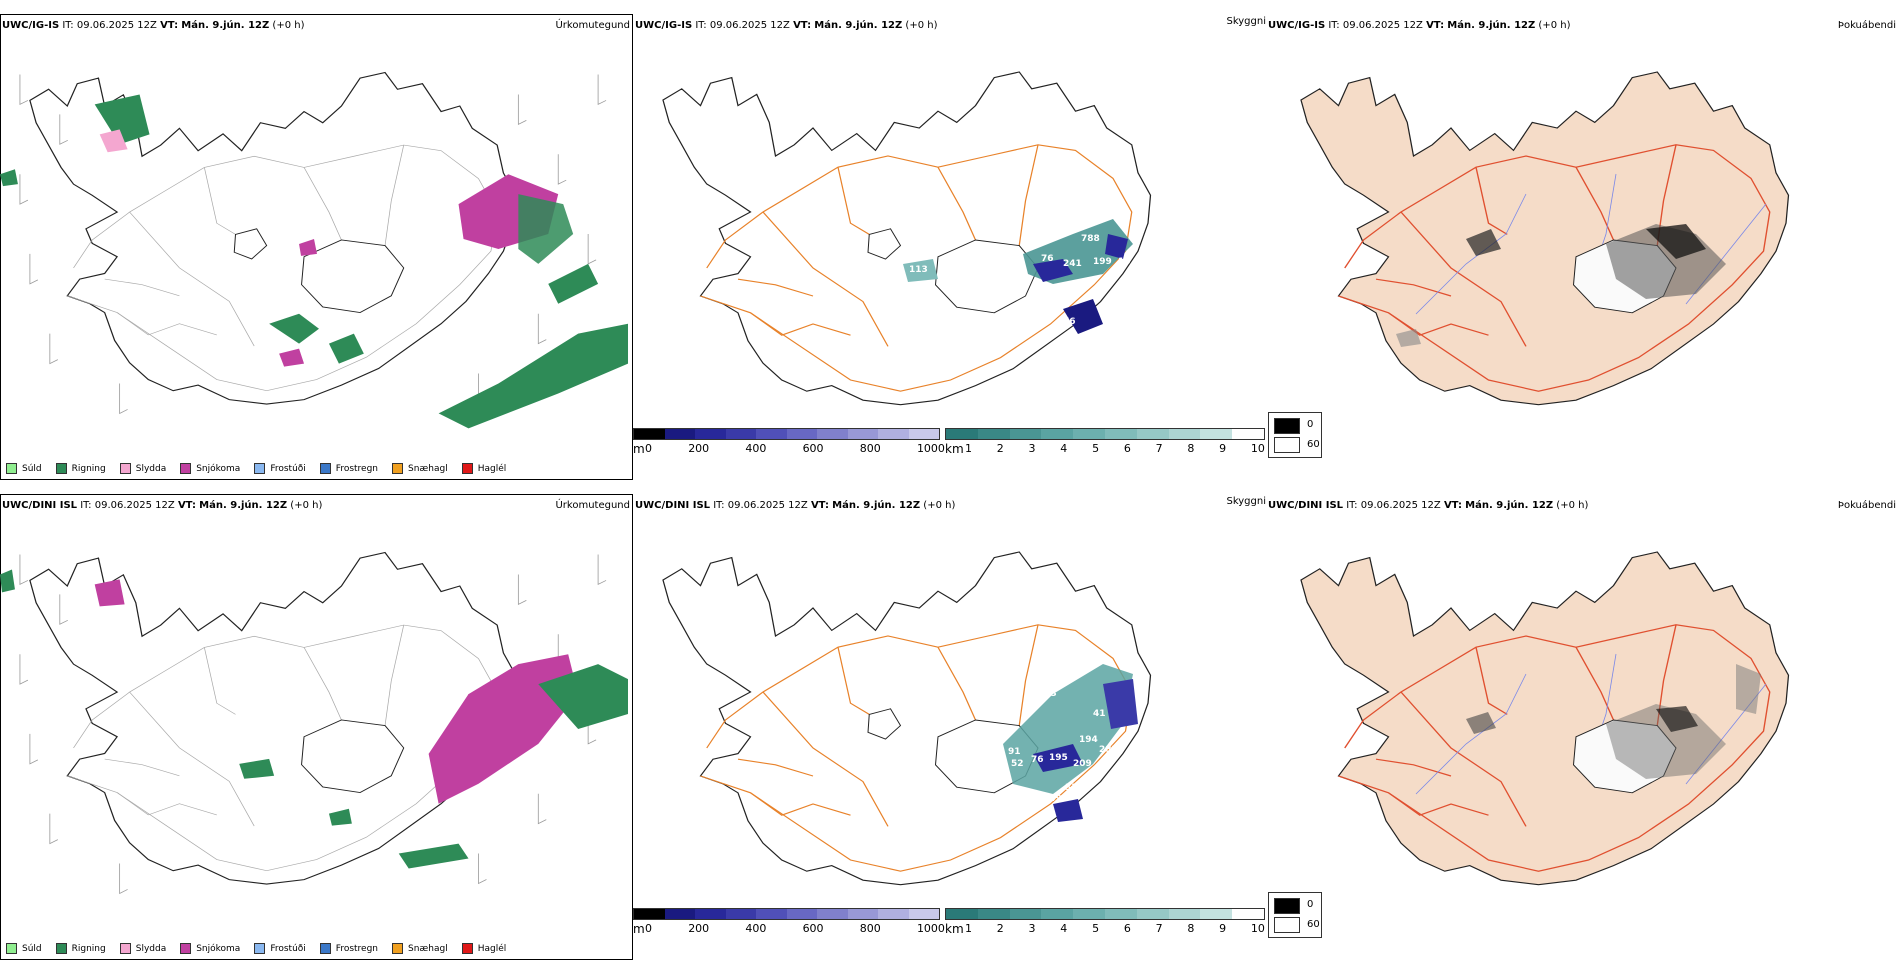 This screenshot has width=1900, height=960. Describe the element at coordinates (699, 448) in the screenshot. I see `colorbar-tick: 200` at that location.